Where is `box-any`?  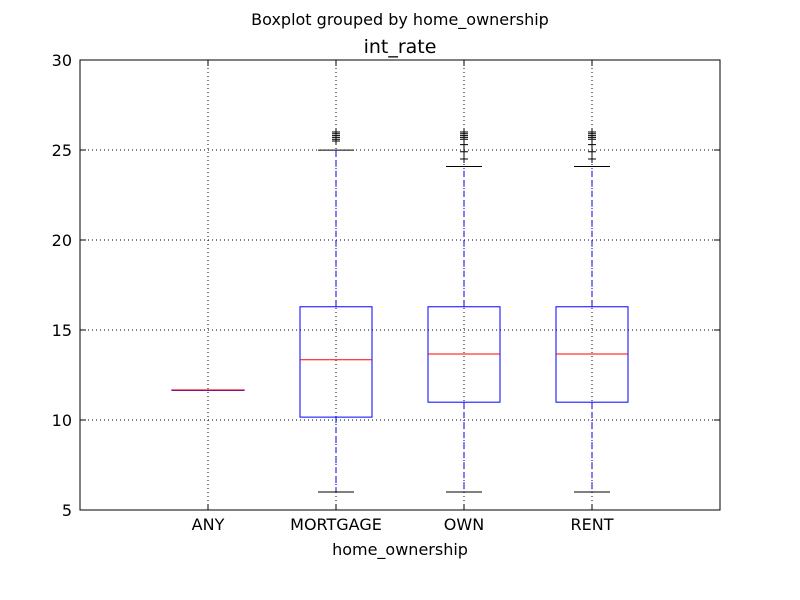 box-any is located at coordinates (208, 390).